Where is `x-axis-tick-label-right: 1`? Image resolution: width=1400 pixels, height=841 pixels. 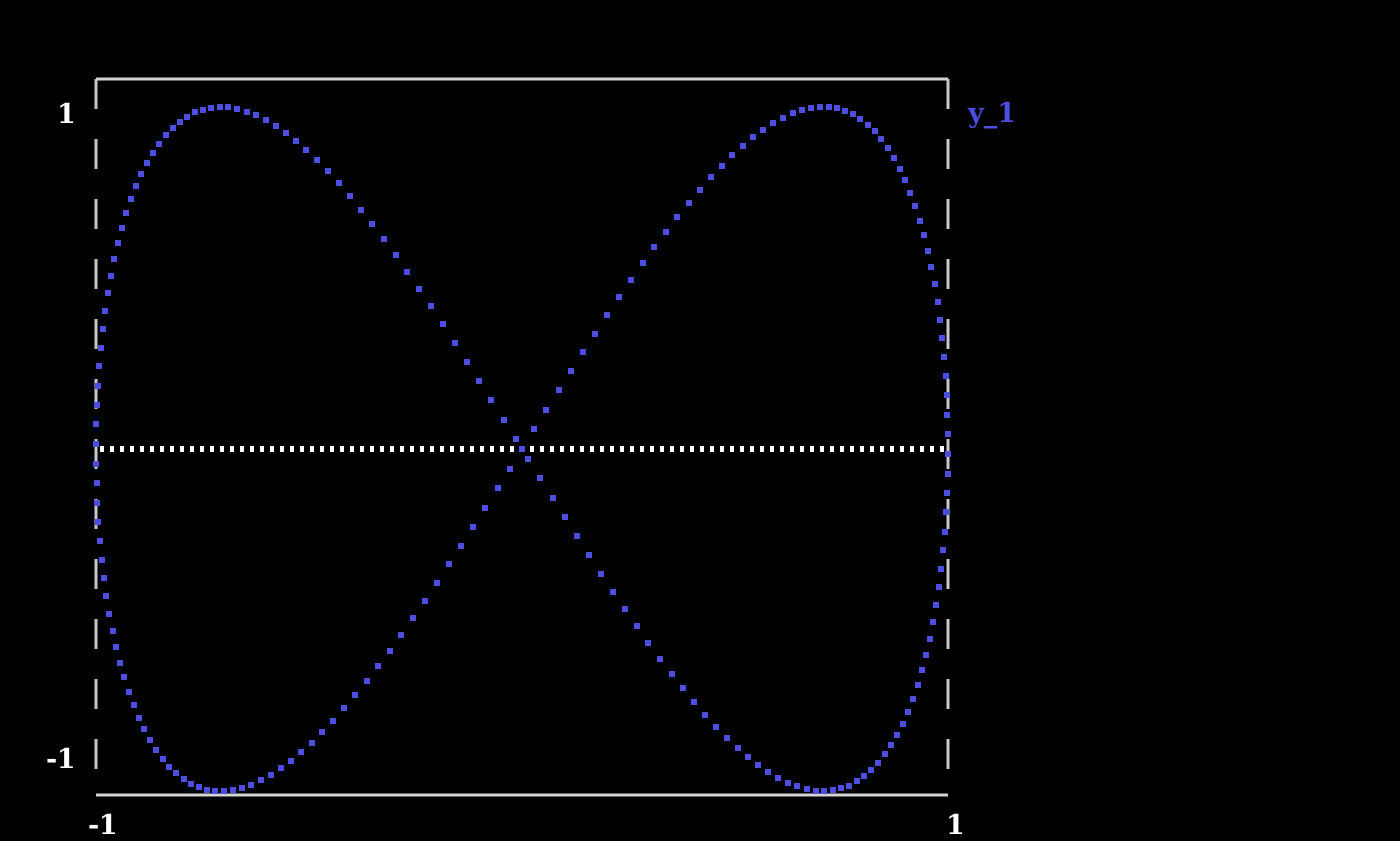
x-axis-tick-label-right: 1 is located at coordinates (955, 825).